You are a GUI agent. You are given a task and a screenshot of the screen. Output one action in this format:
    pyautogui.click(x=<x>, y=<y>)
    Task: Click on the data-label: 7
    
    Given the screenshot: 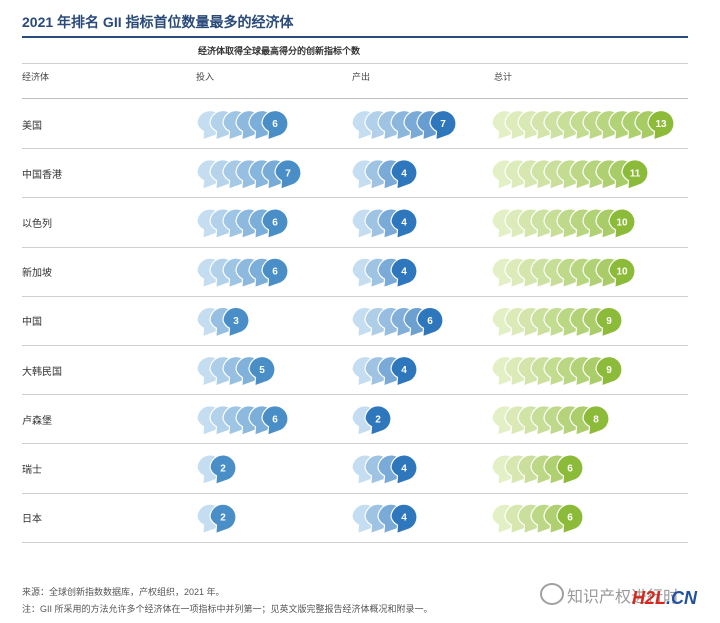 What is the action you would take?
    pyautogui.click(x=443, y=124)
    